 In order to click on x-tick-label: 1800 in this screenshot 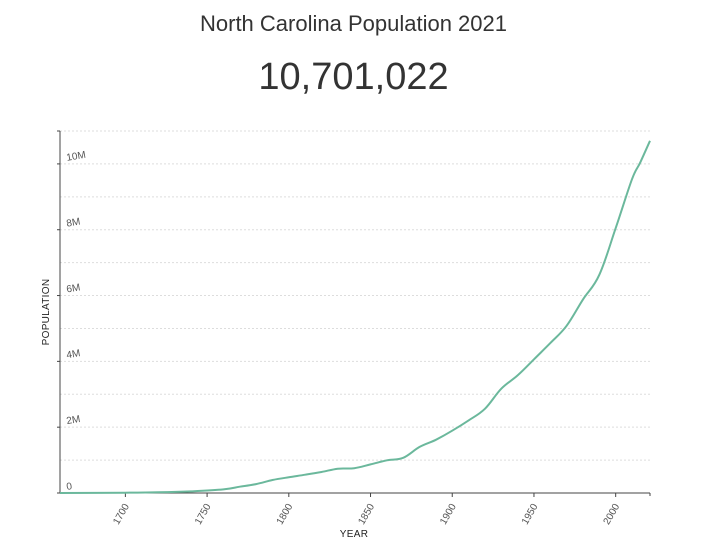, I will do `click(285, 514)`.